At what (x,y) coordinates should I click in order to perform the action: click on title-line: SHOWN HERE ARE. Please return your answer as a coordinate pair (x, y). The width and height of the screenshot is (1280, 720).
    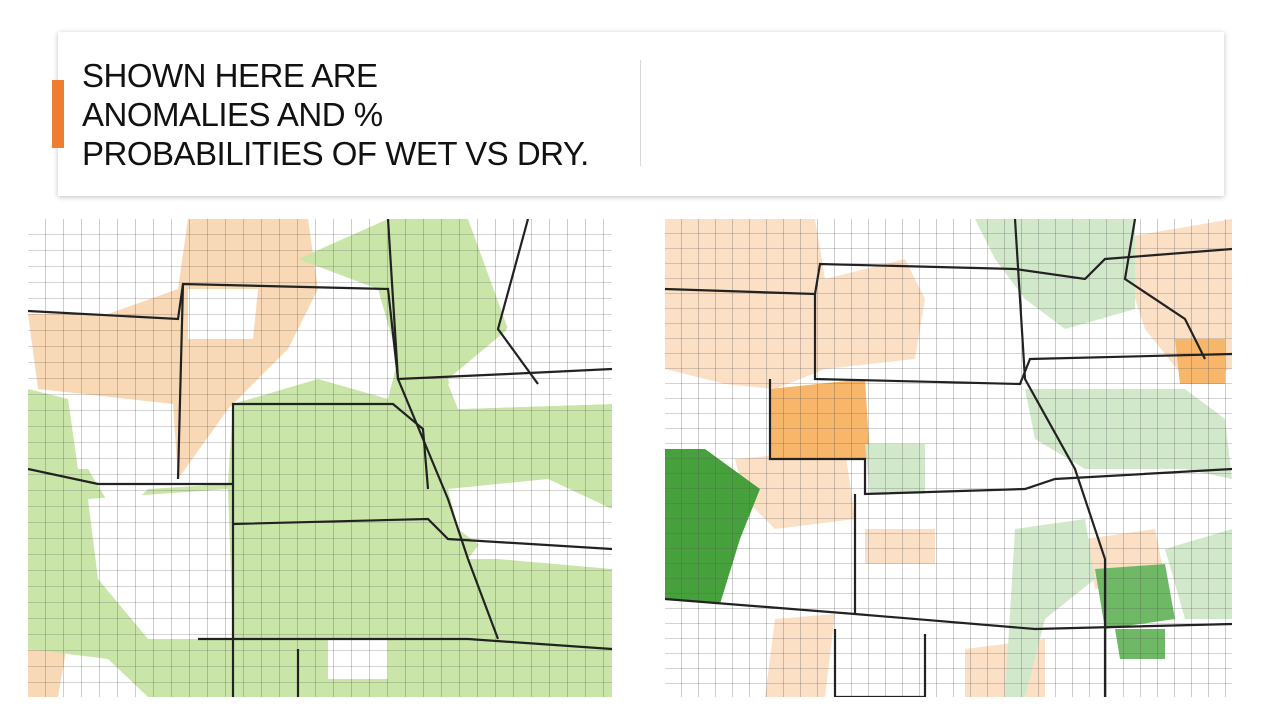
    Looking at the image, I should click on (230, 75).